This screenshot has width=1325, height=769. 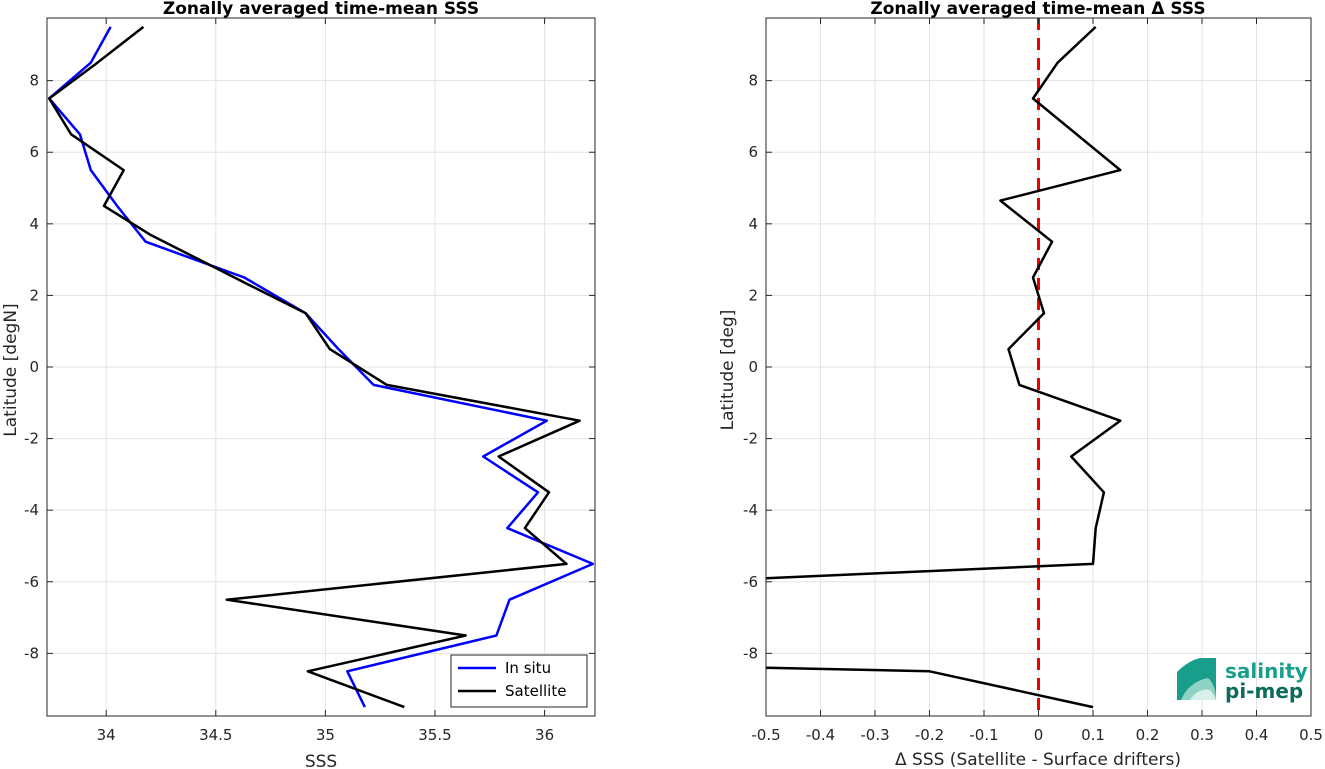 I want to click on logo-text-pi-mep: pi-mep, so click(x=1264, y=691).